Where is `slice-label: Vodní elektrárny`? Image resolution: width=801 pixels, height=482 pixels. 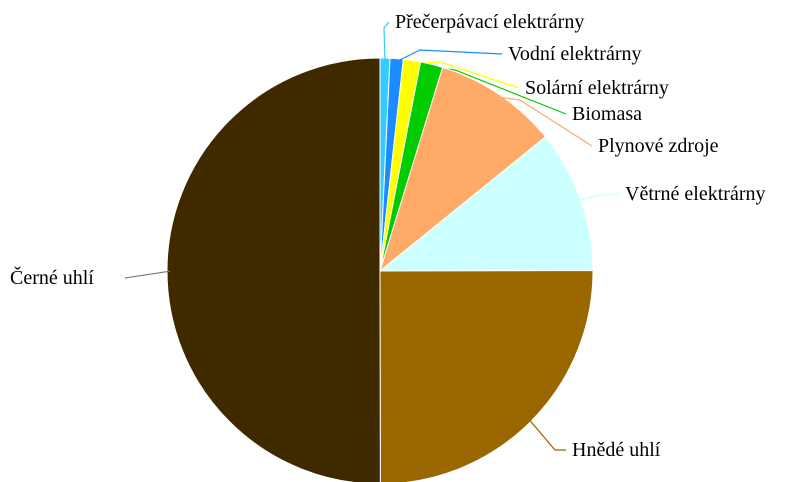 slice-label: Vodní elektrárny is located at coordinates (575, 54).